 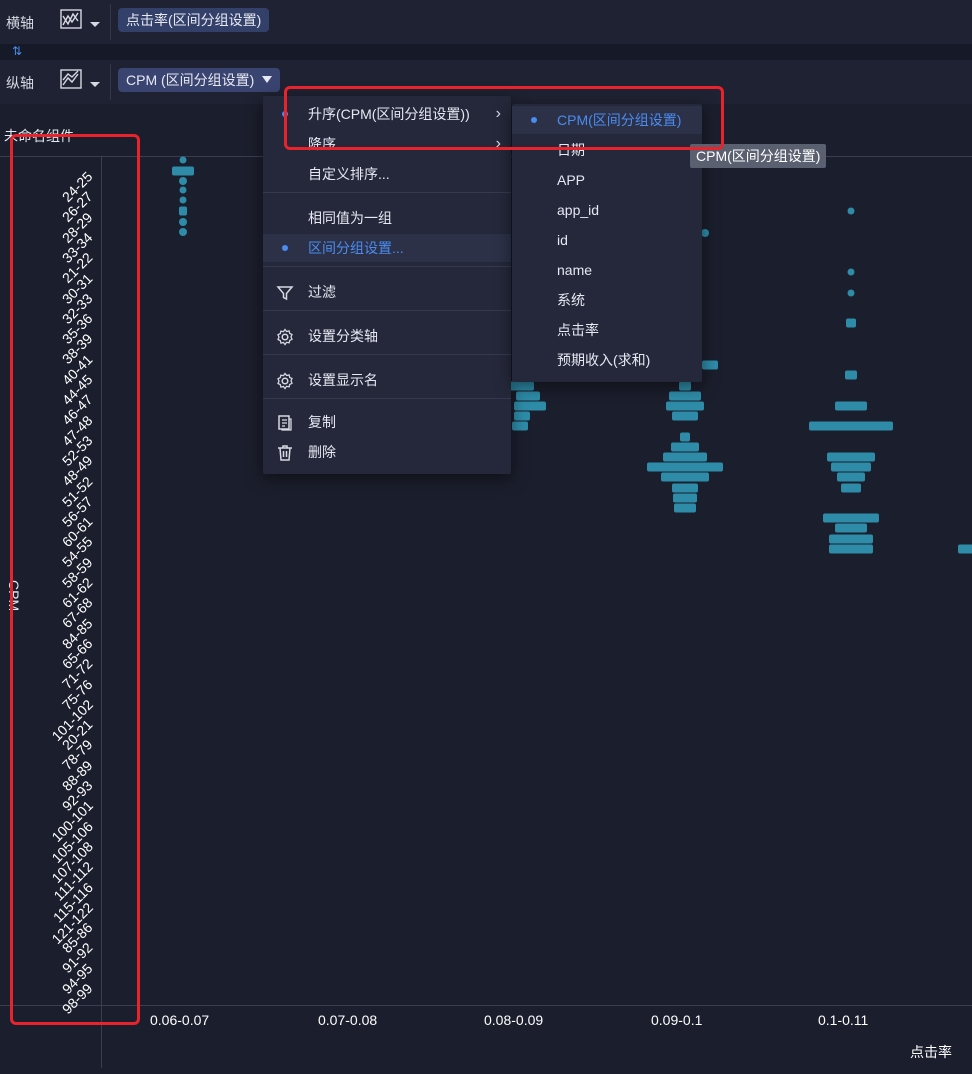 What do you see at coordinates (322, 452) in the screenshot?
I see `menu-item-label: 删除` at bounding box center [322, 452].